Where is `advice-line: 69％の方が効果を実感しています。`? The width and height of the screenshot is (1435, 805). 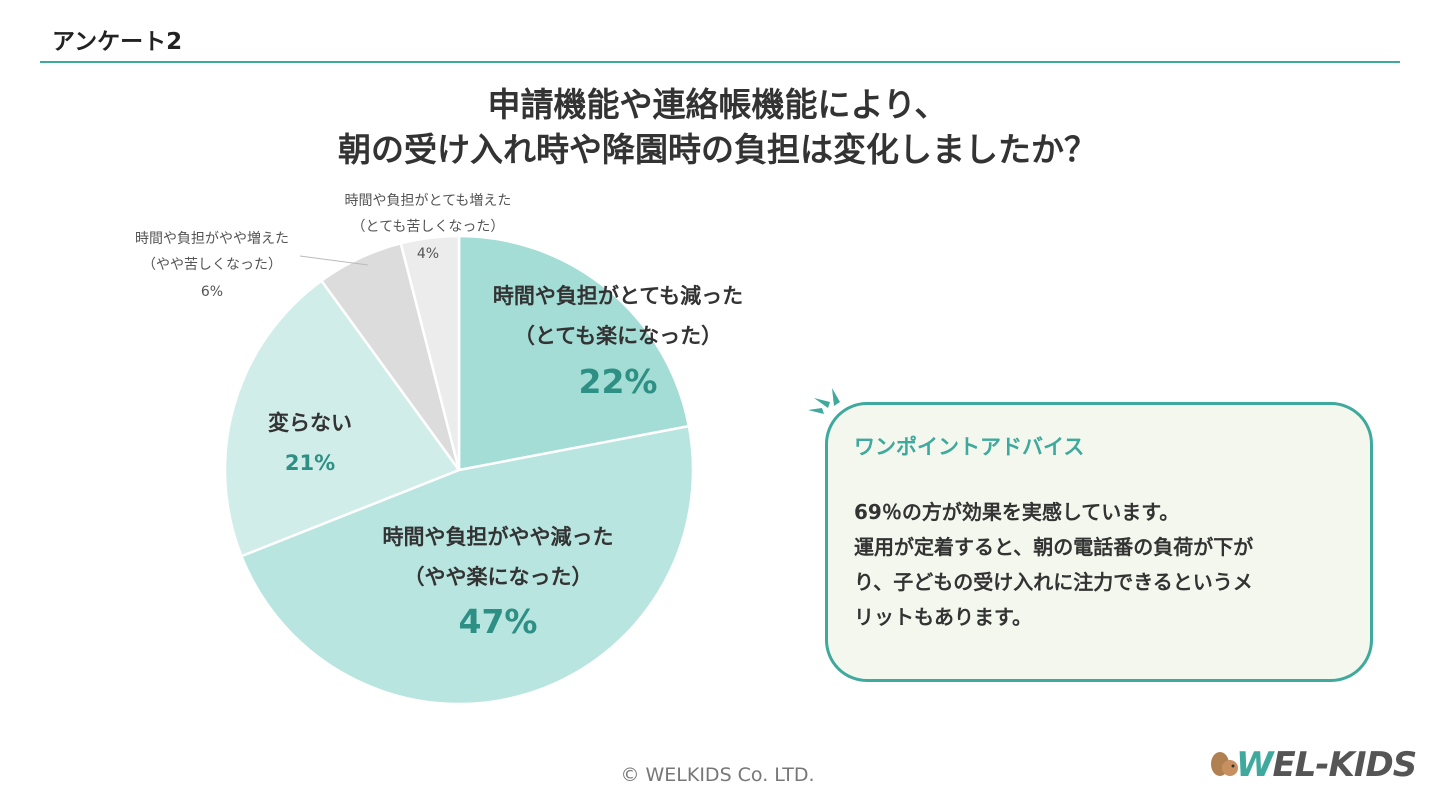 advice-line: 69％の方が効果を実感しています。 is located at coordinates (1017, 512).